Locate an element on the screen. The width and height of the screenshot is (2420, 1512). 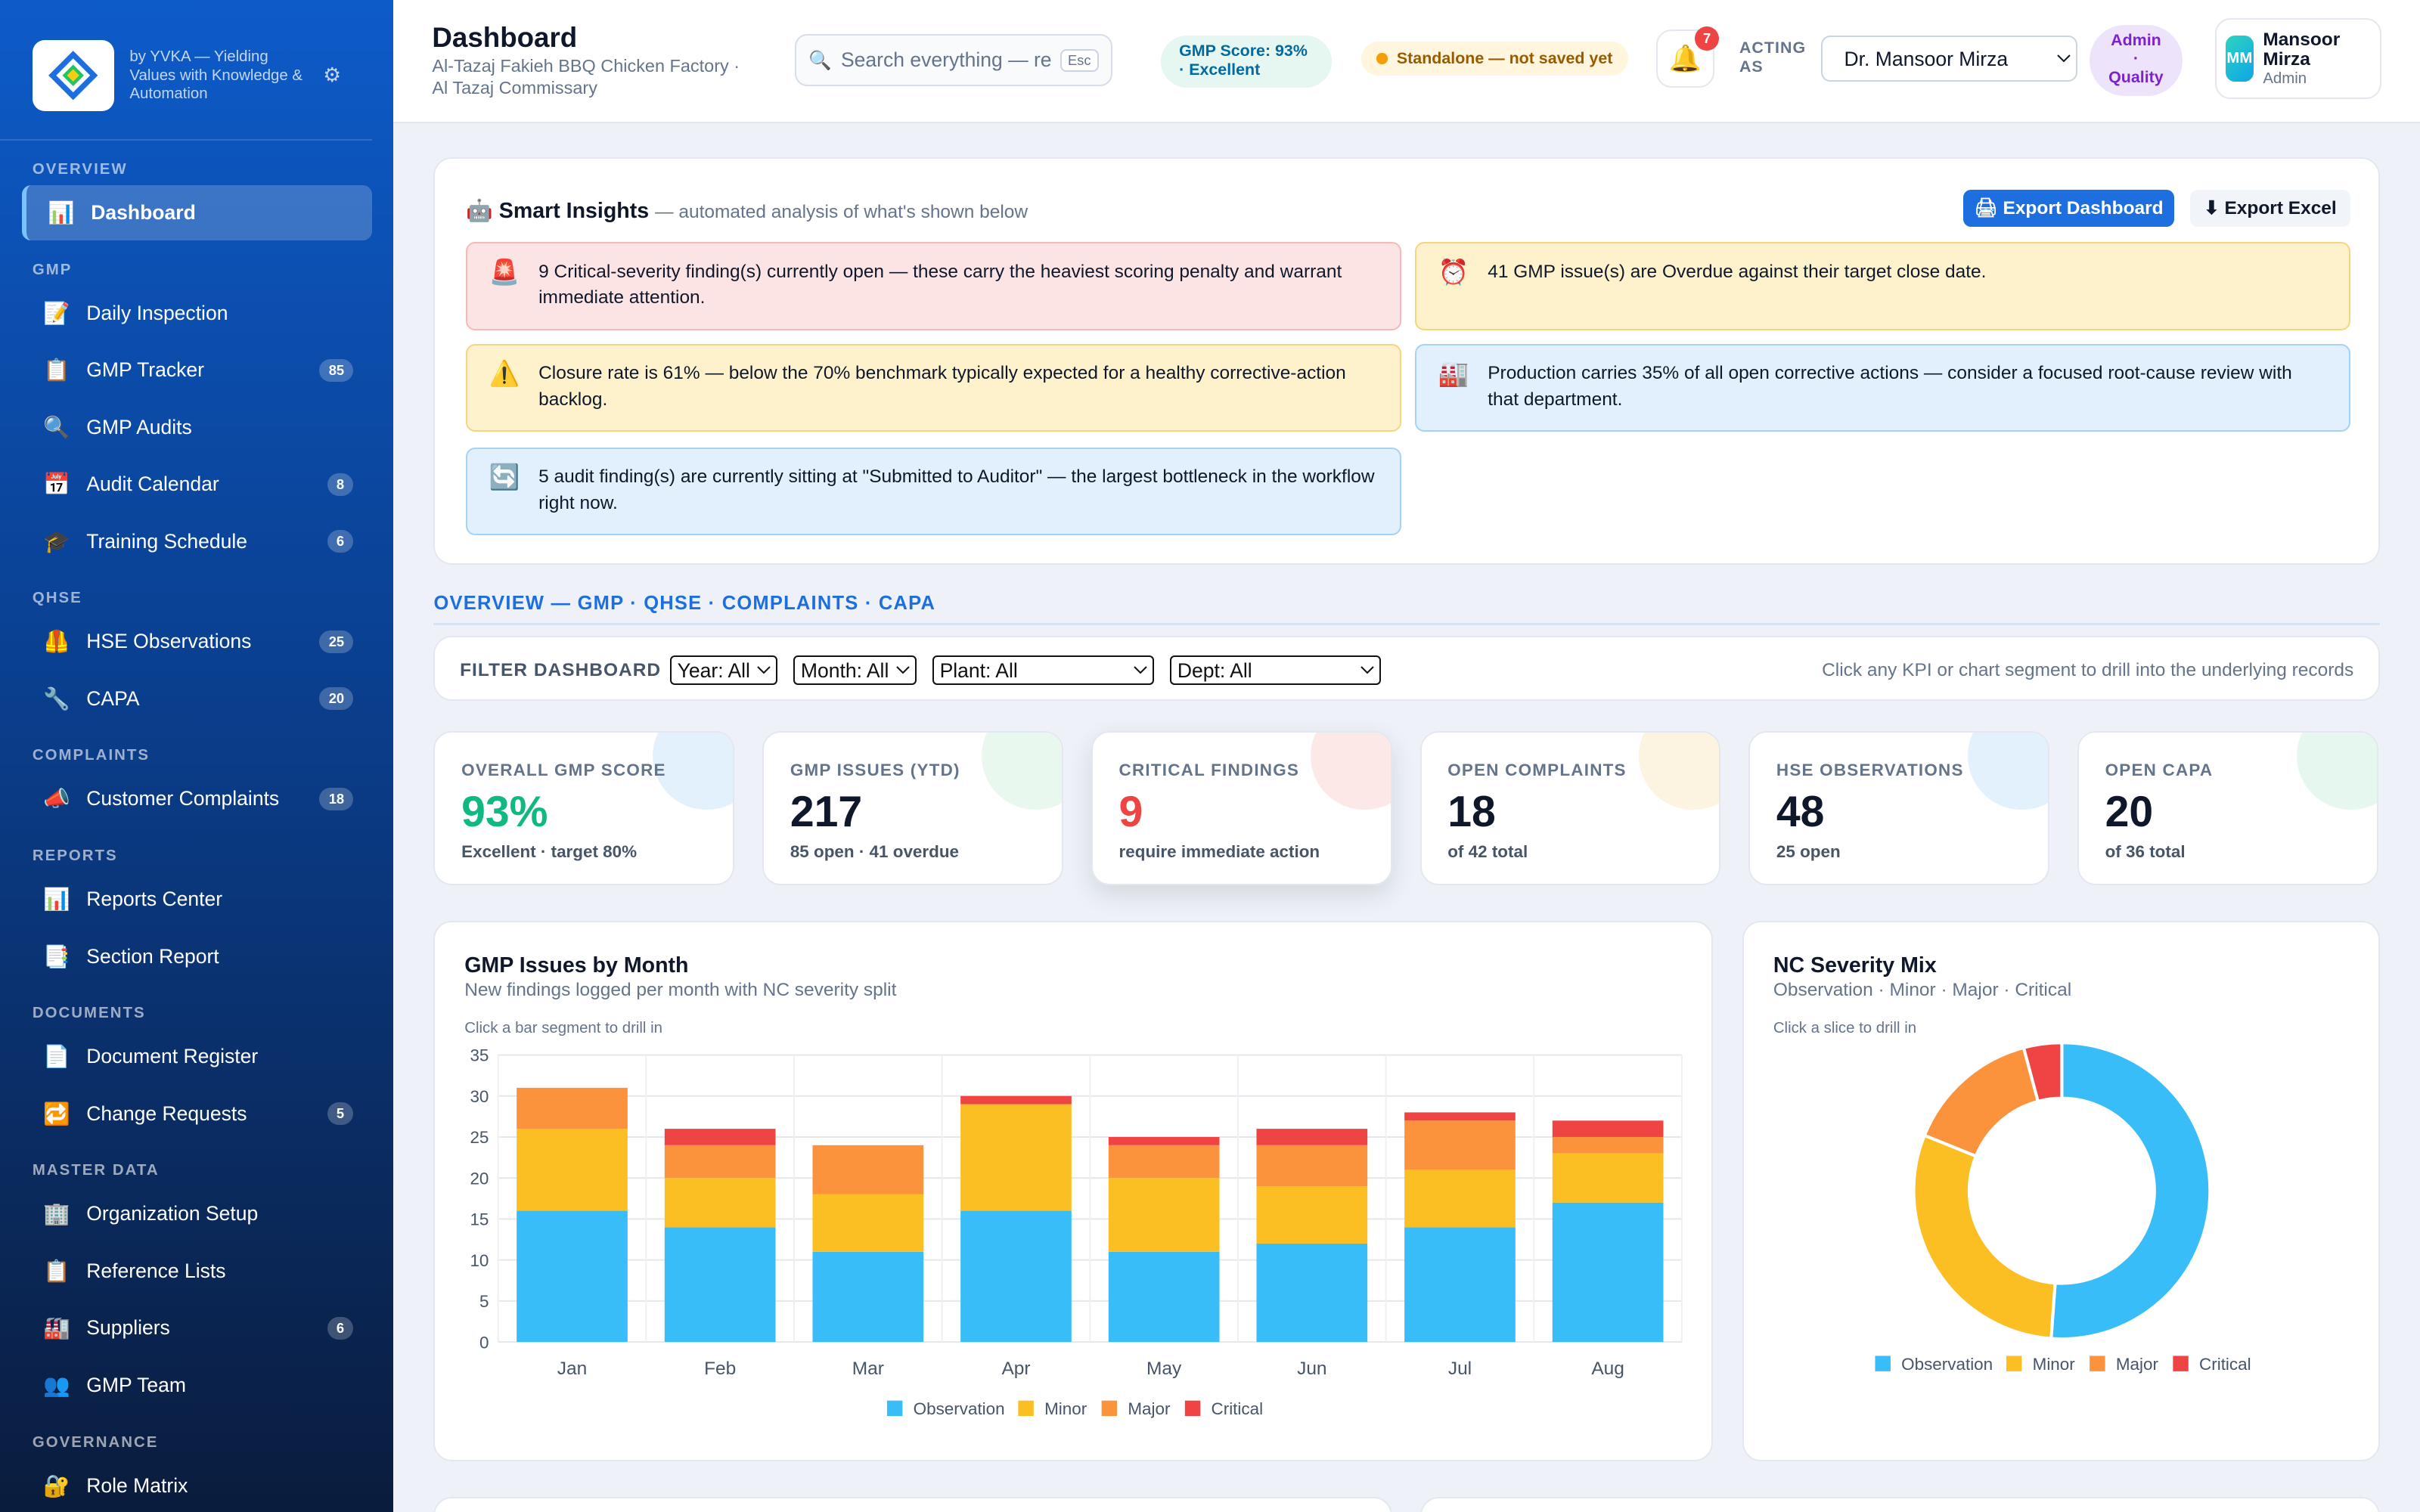
sidebar-item-daily-inspection: 📝 Daily Inspection is located at coordinates (197, 312).